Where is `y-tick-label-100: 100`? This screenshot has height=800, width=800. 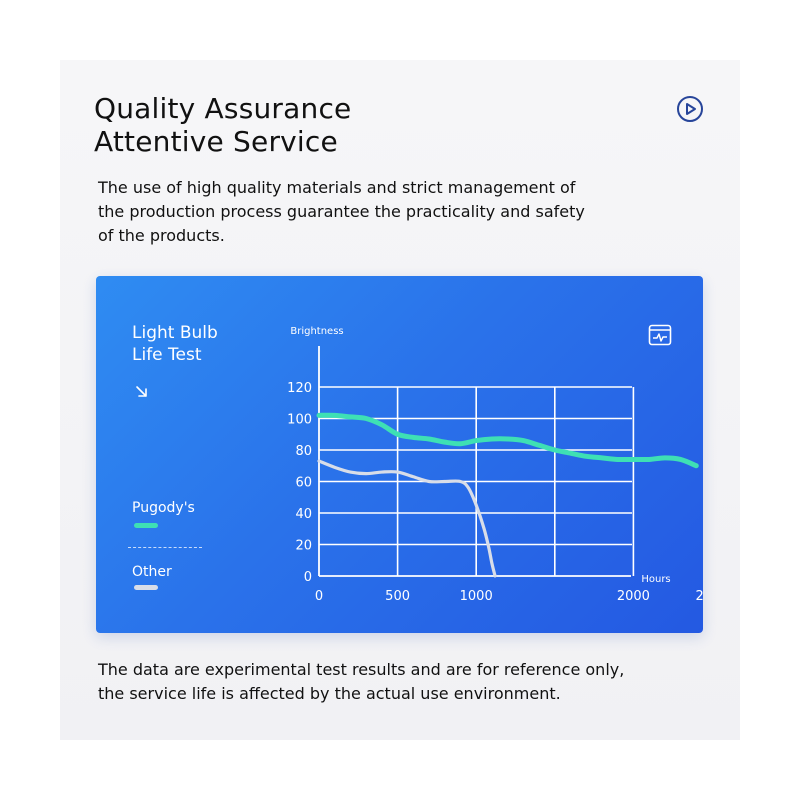
y-tick-label-100: 100 is located at coordinates (299, 420).